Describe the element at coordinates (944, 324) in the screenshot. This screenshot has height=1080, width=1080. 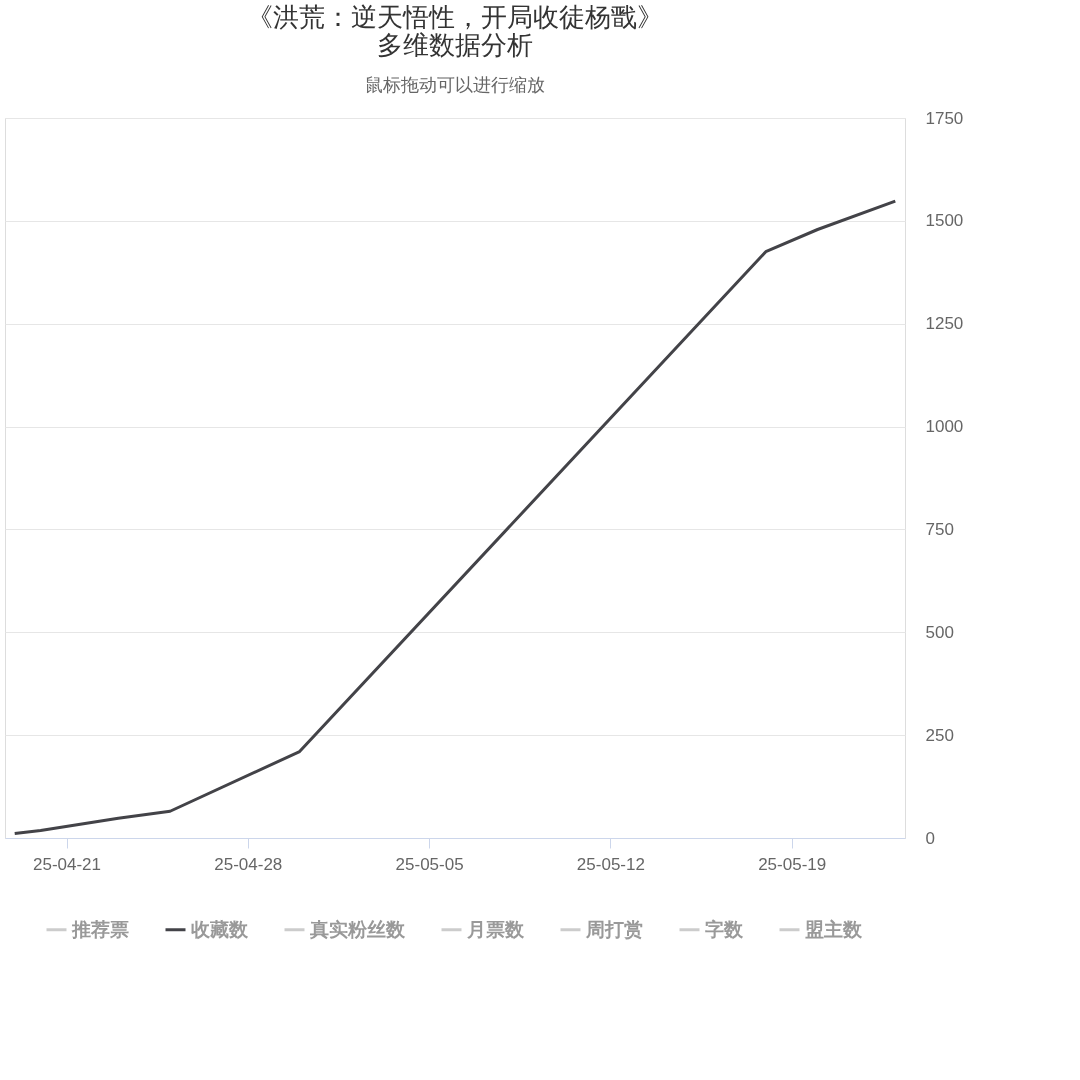
I see `y-tick-label: 1250` at that location.